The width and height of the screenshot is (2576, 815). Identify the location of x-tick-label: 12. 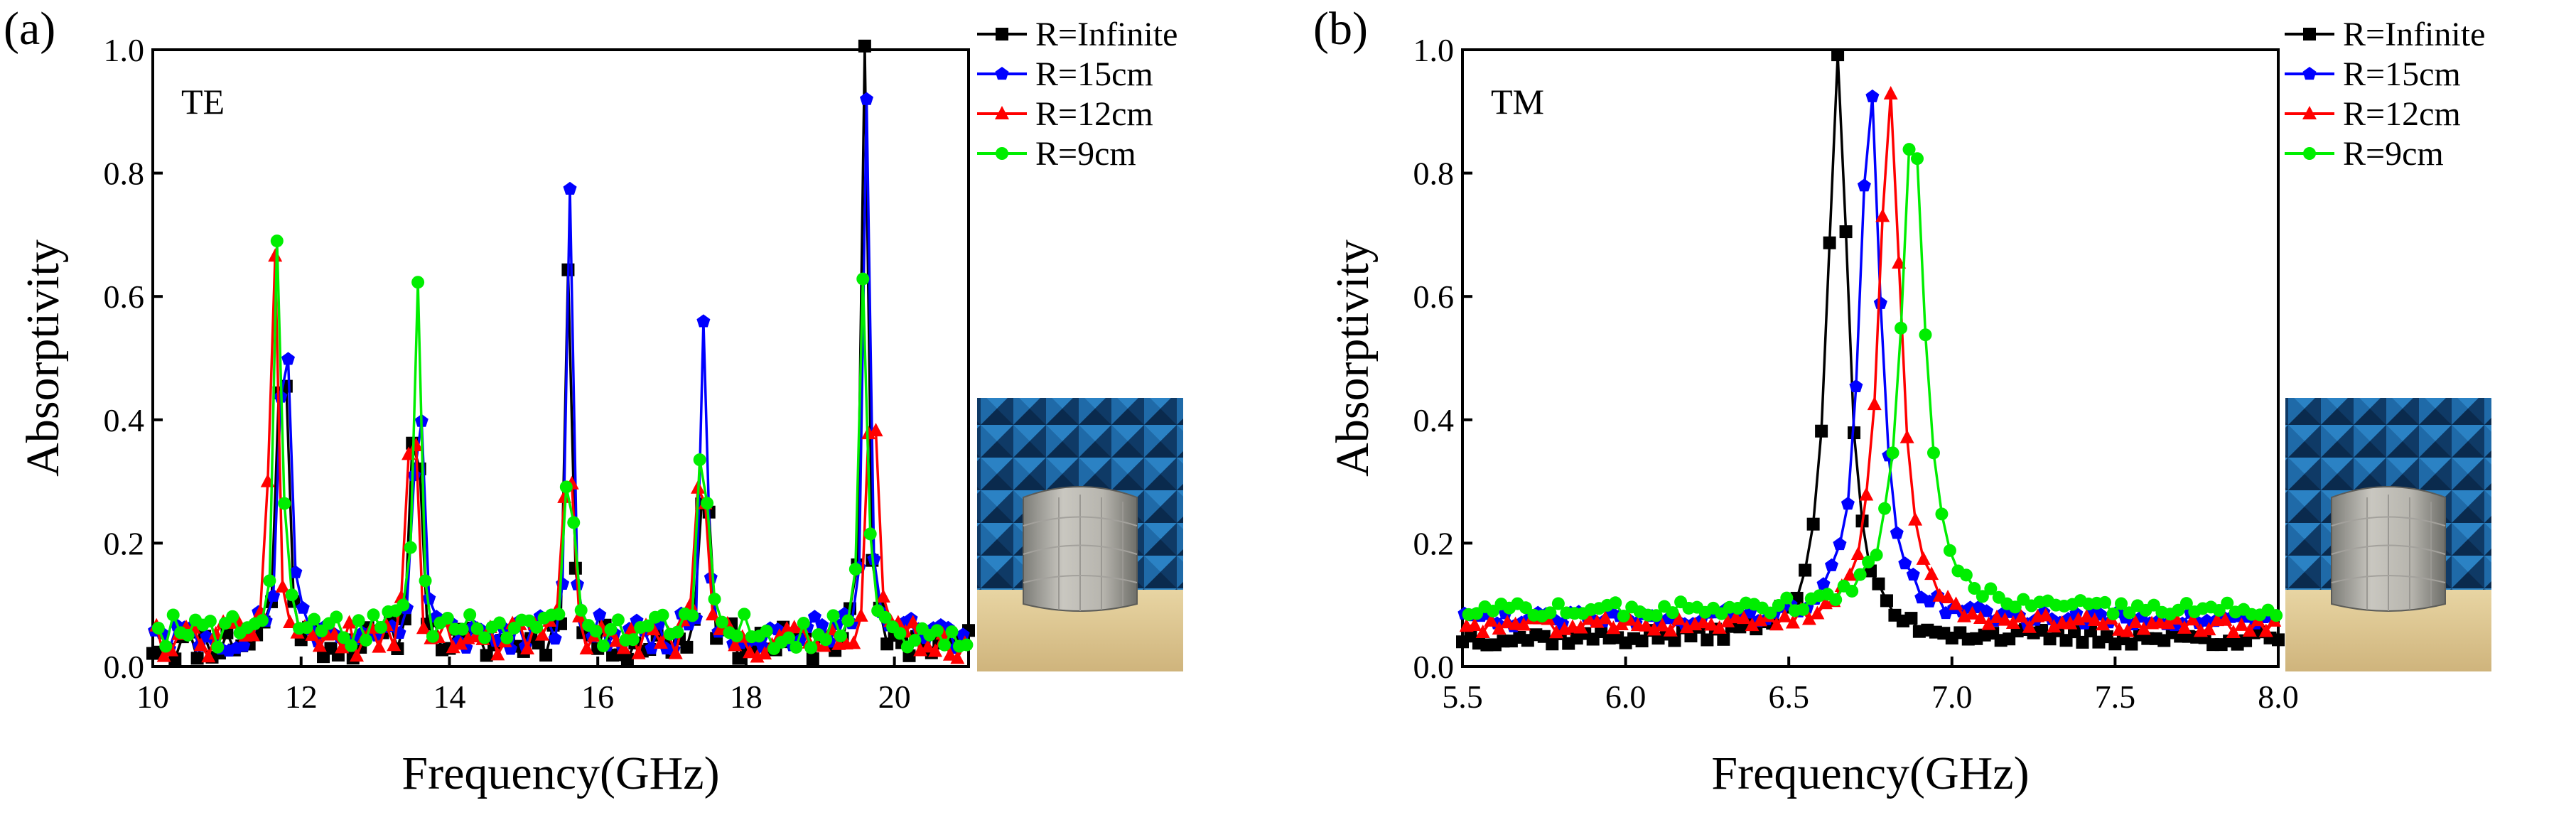
(301, 697).